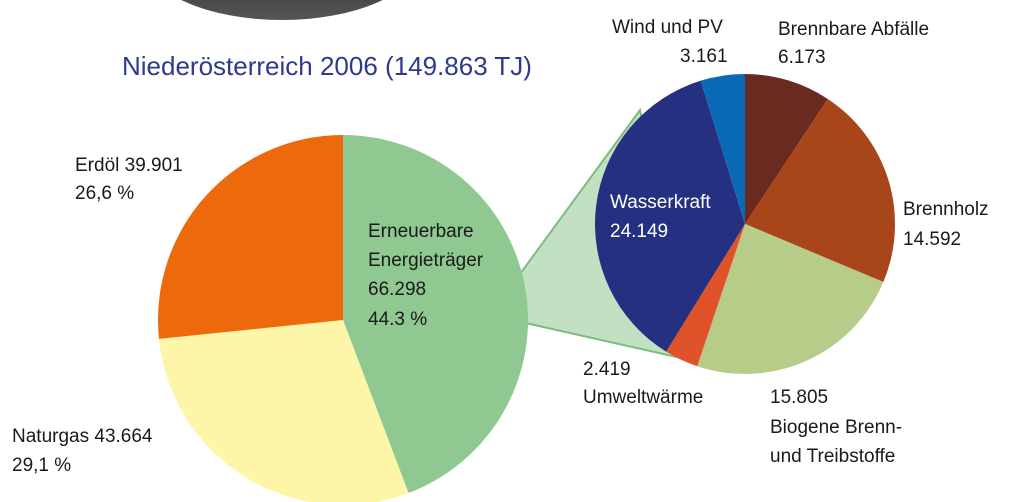 The image size is (1009, 502). What do you see at coordinates (426, 246) in the screenshot?
I see `slice-label: Erneuerbare Energieträger` at bounding box center [426, 246].